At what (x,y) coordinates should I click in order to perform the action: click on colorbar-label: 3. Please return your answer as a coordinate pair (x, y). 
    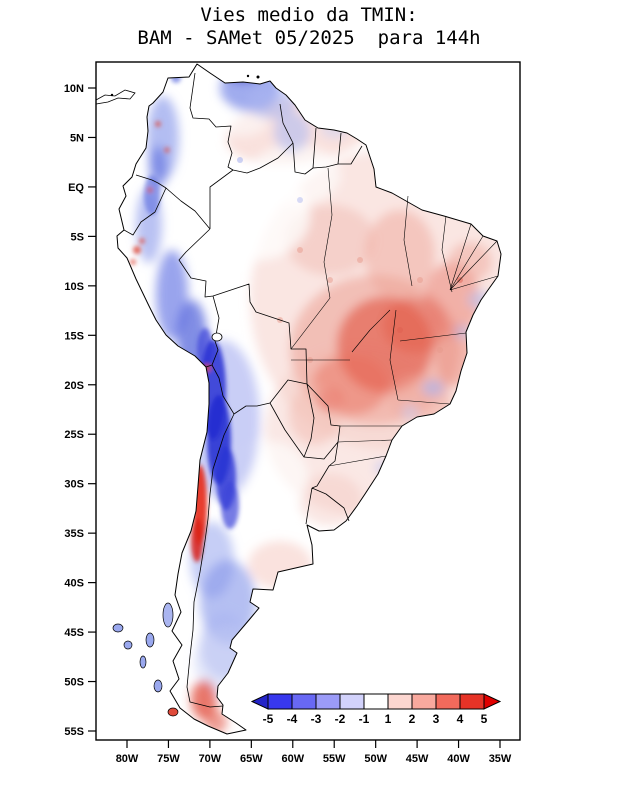
    Looking at the image, I should click on (436, 719).